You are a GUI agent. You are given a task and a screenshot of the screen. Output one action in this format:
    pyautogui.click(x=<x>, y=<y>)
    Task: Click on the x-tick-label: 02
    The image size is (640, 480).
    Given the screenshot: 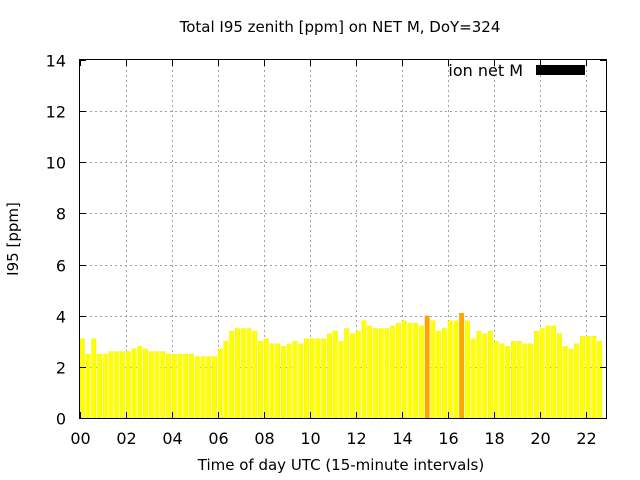 What is the action you would take?
    pyautogui.click(x=126, y=438)
    